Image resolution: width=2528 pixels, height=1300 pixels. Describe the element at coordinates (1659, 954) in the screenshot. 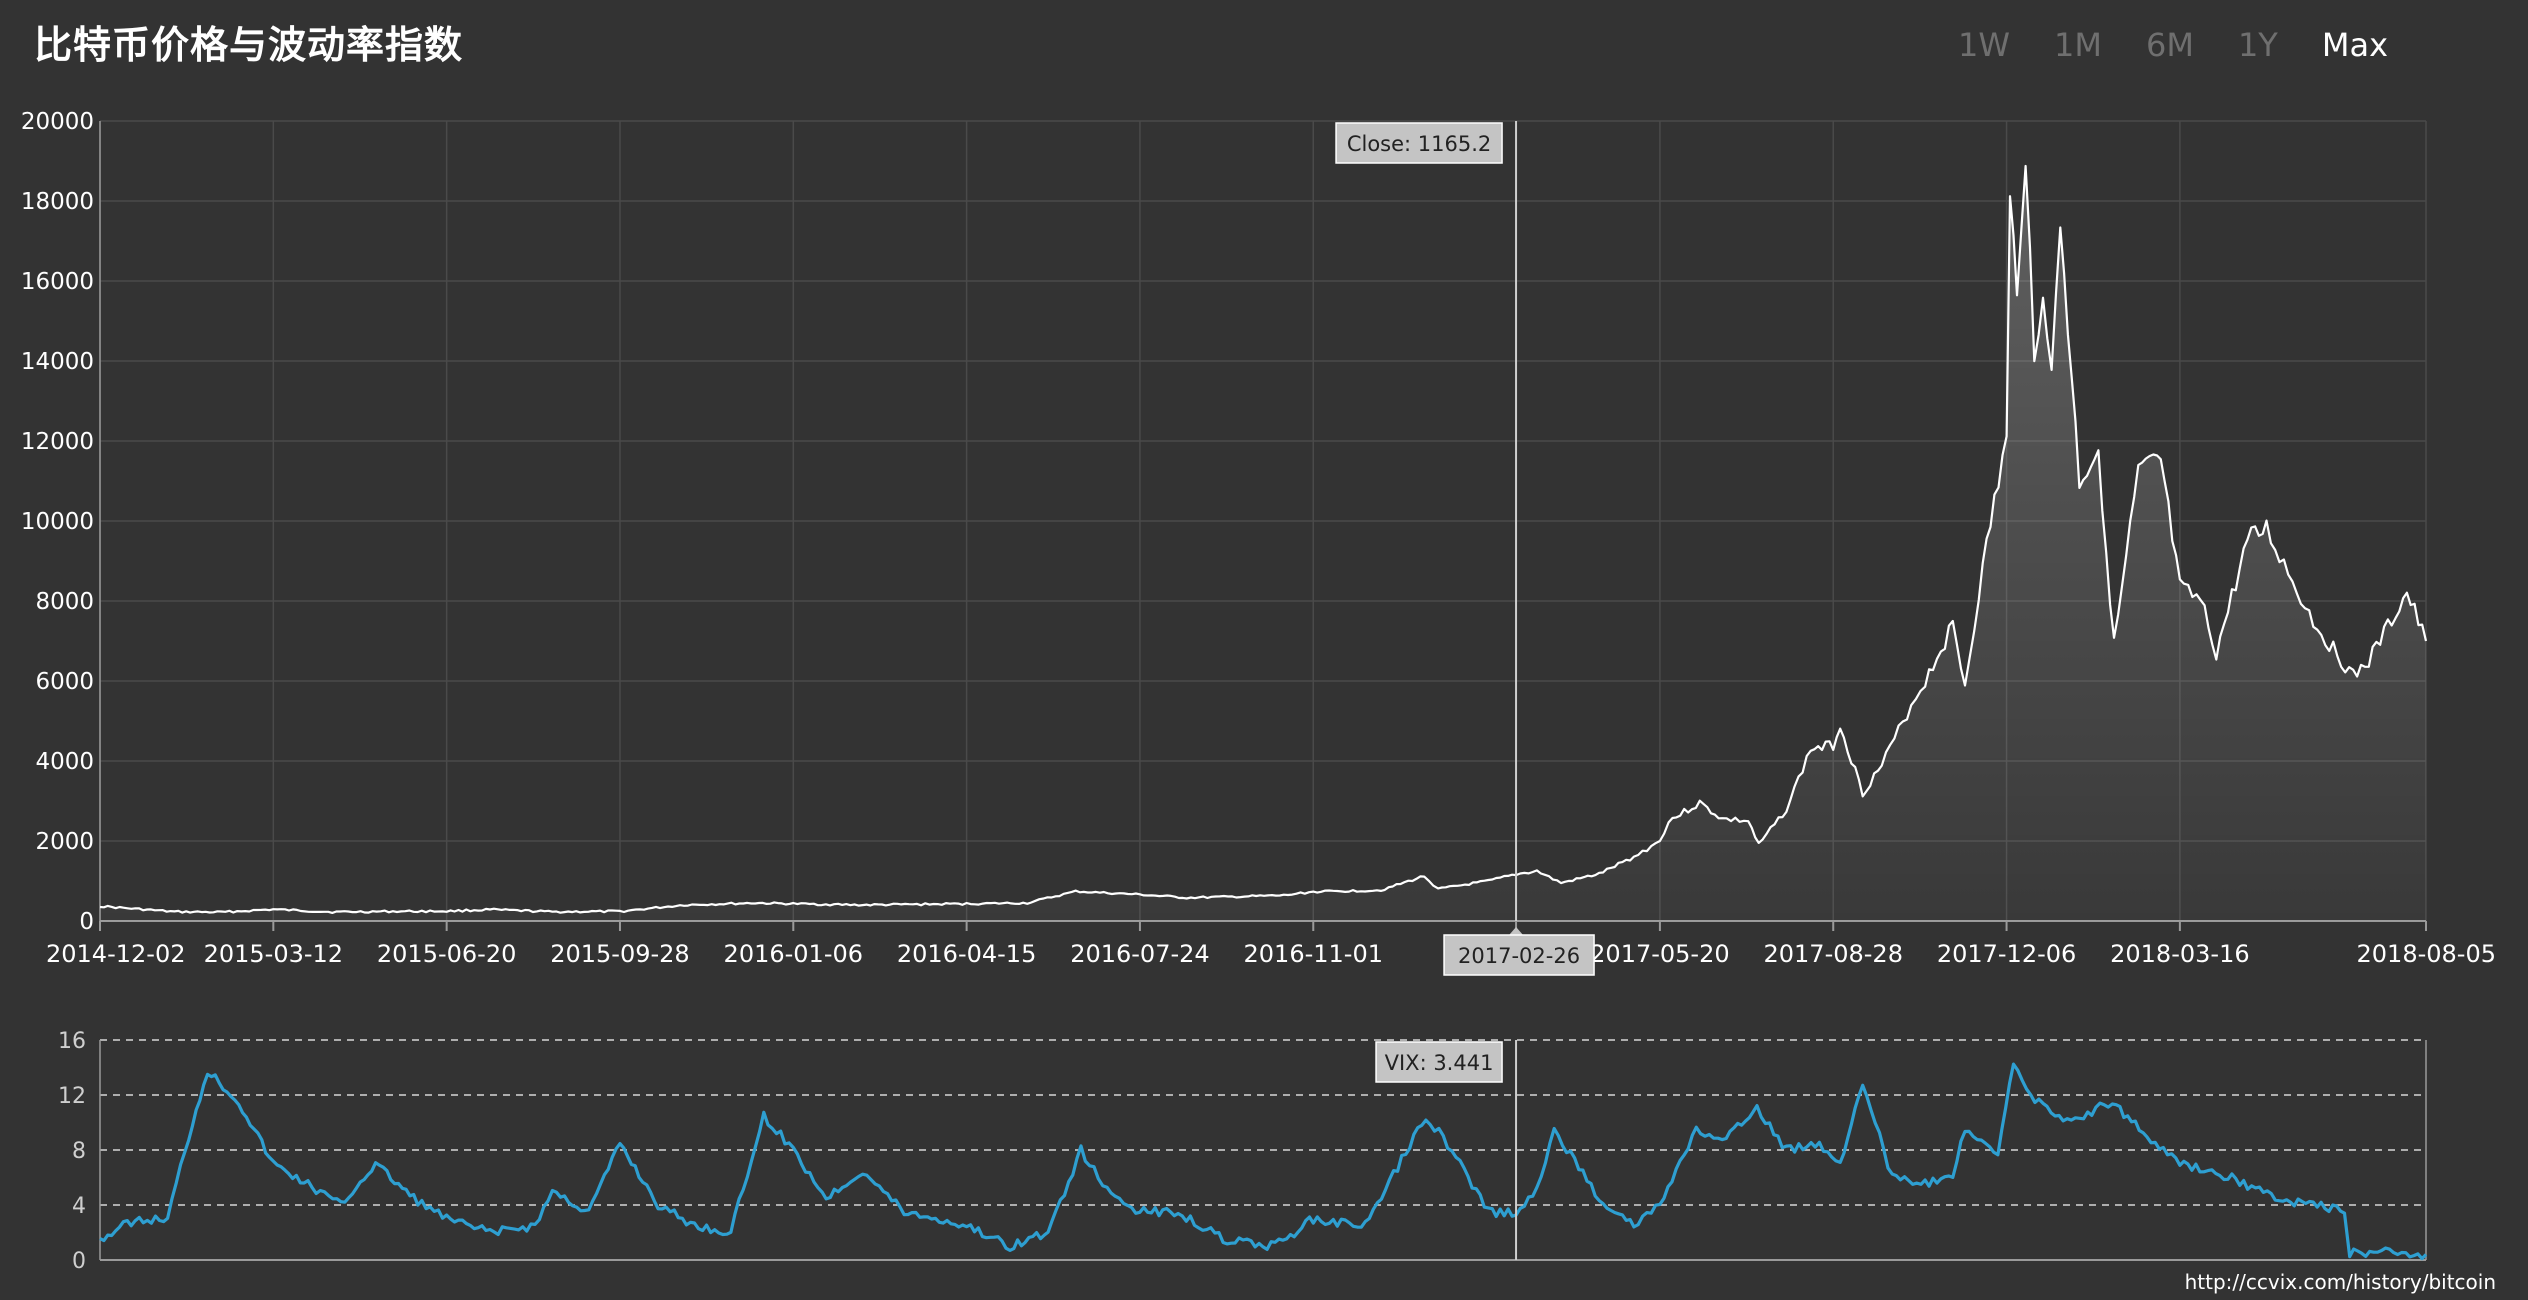

I see `price-xtick-label: 2017-05-20` at that location.